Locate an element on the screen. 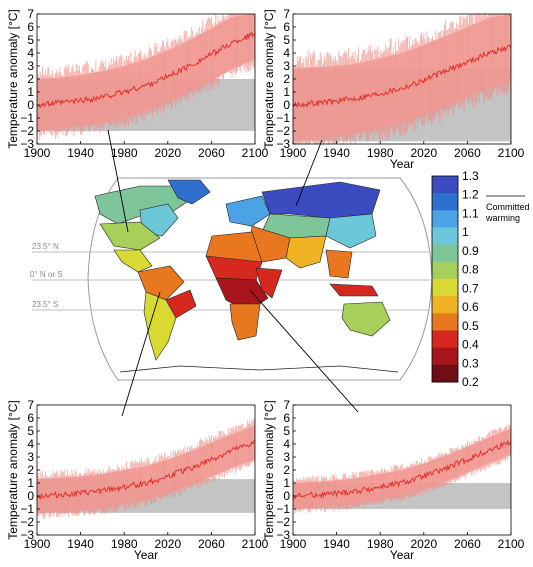 The height and width of the screenshot is (567, 533). y-tick-label: 1 is located at coordinates (30, 483).